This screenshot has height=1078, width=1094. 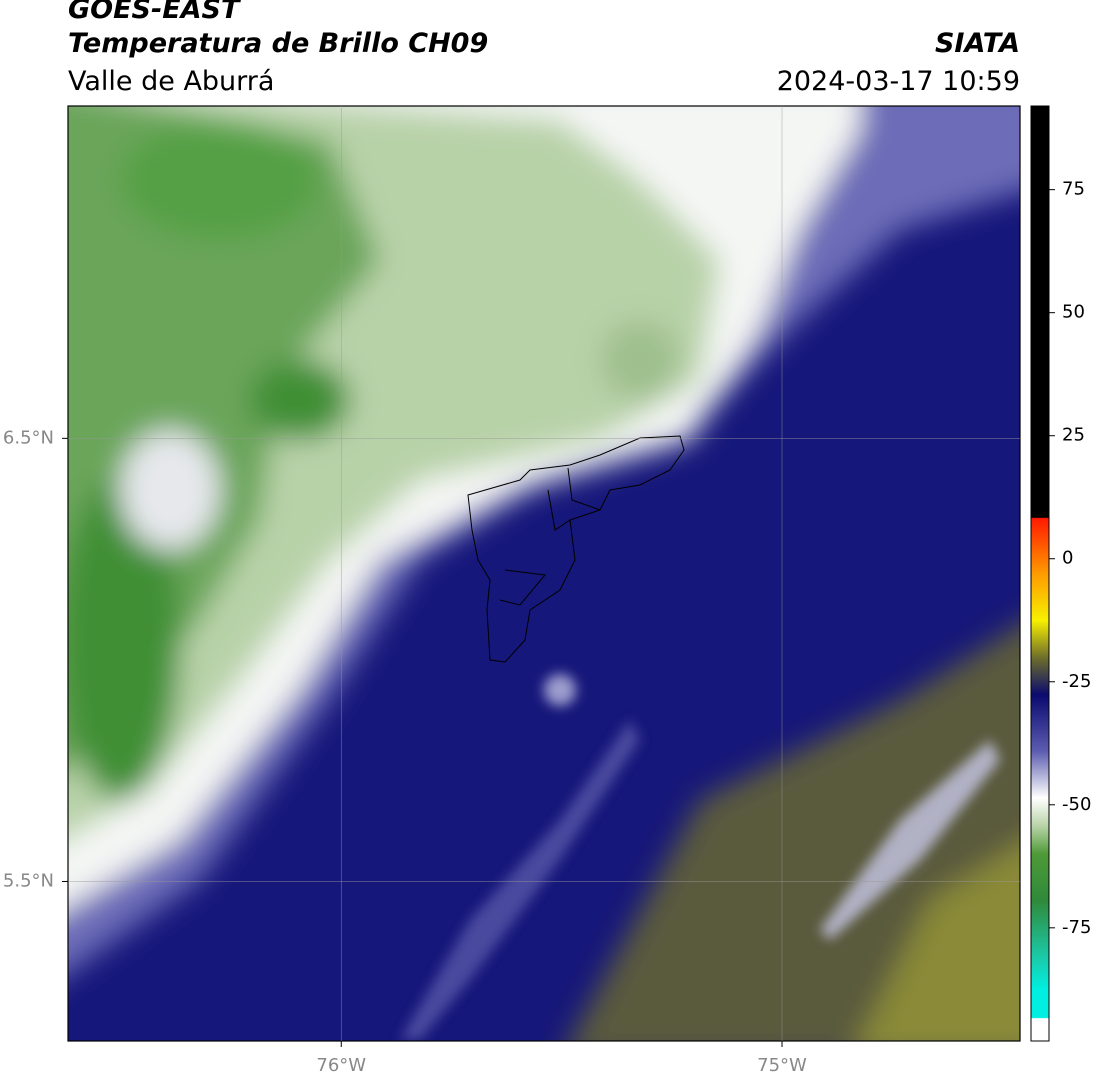 I want to click on colorbar-tick-label: 0, so click(x=1067, y=558).